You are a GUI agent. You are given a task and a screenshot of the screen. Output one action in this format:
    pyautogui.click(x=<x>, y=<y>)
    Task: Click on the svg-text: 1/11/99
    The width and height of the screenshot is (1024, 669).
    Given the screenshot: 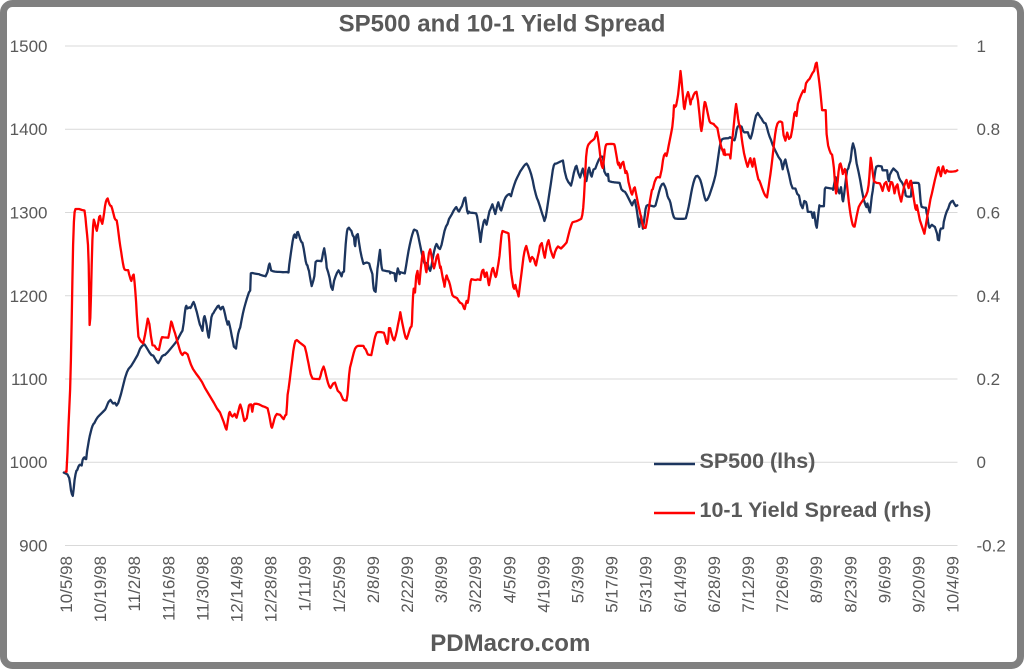 What is the action you would take?
    pyautogui.click(x=305, y=583)
    